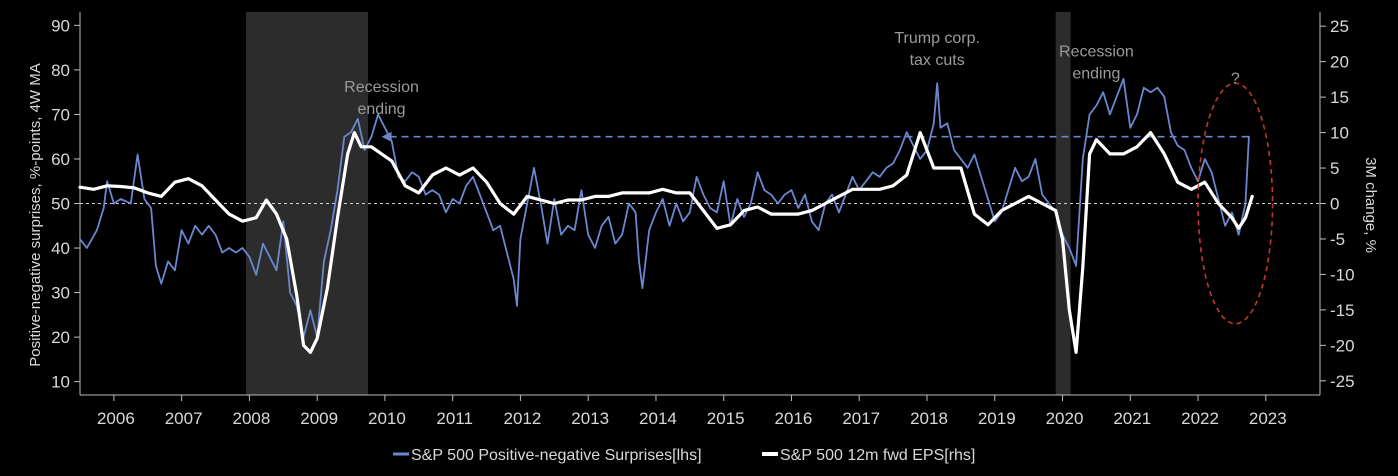 The height and width of the screenshot is (476, 1398). I want to click on x-tick-label-2019: 2019, so click(997, 418).